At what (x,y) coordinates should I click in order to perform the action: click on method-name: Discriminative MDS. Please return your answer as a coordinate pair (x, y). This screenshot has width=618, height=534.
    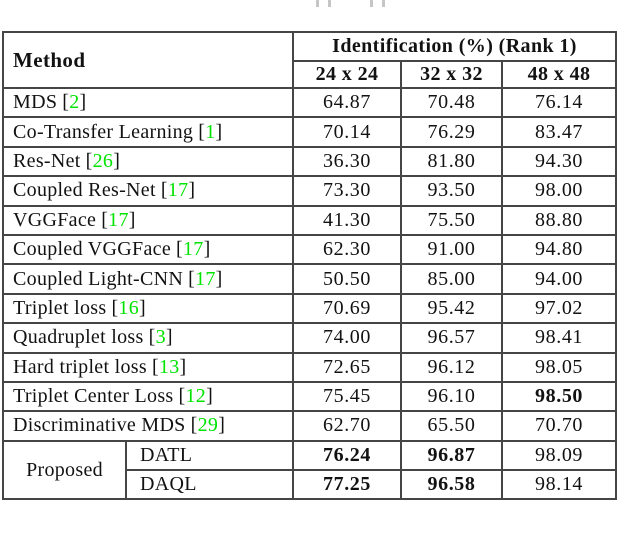
    Looking at the image, I should click on (99, 425).